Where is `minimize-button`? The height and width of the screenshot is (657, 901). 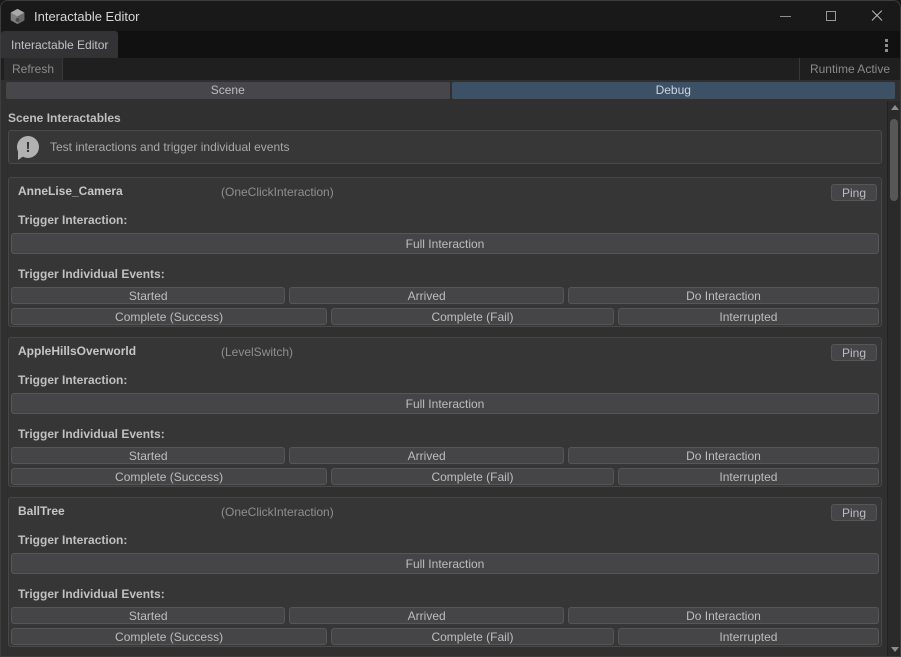
minimize-button is located at coordinates (785, 16).